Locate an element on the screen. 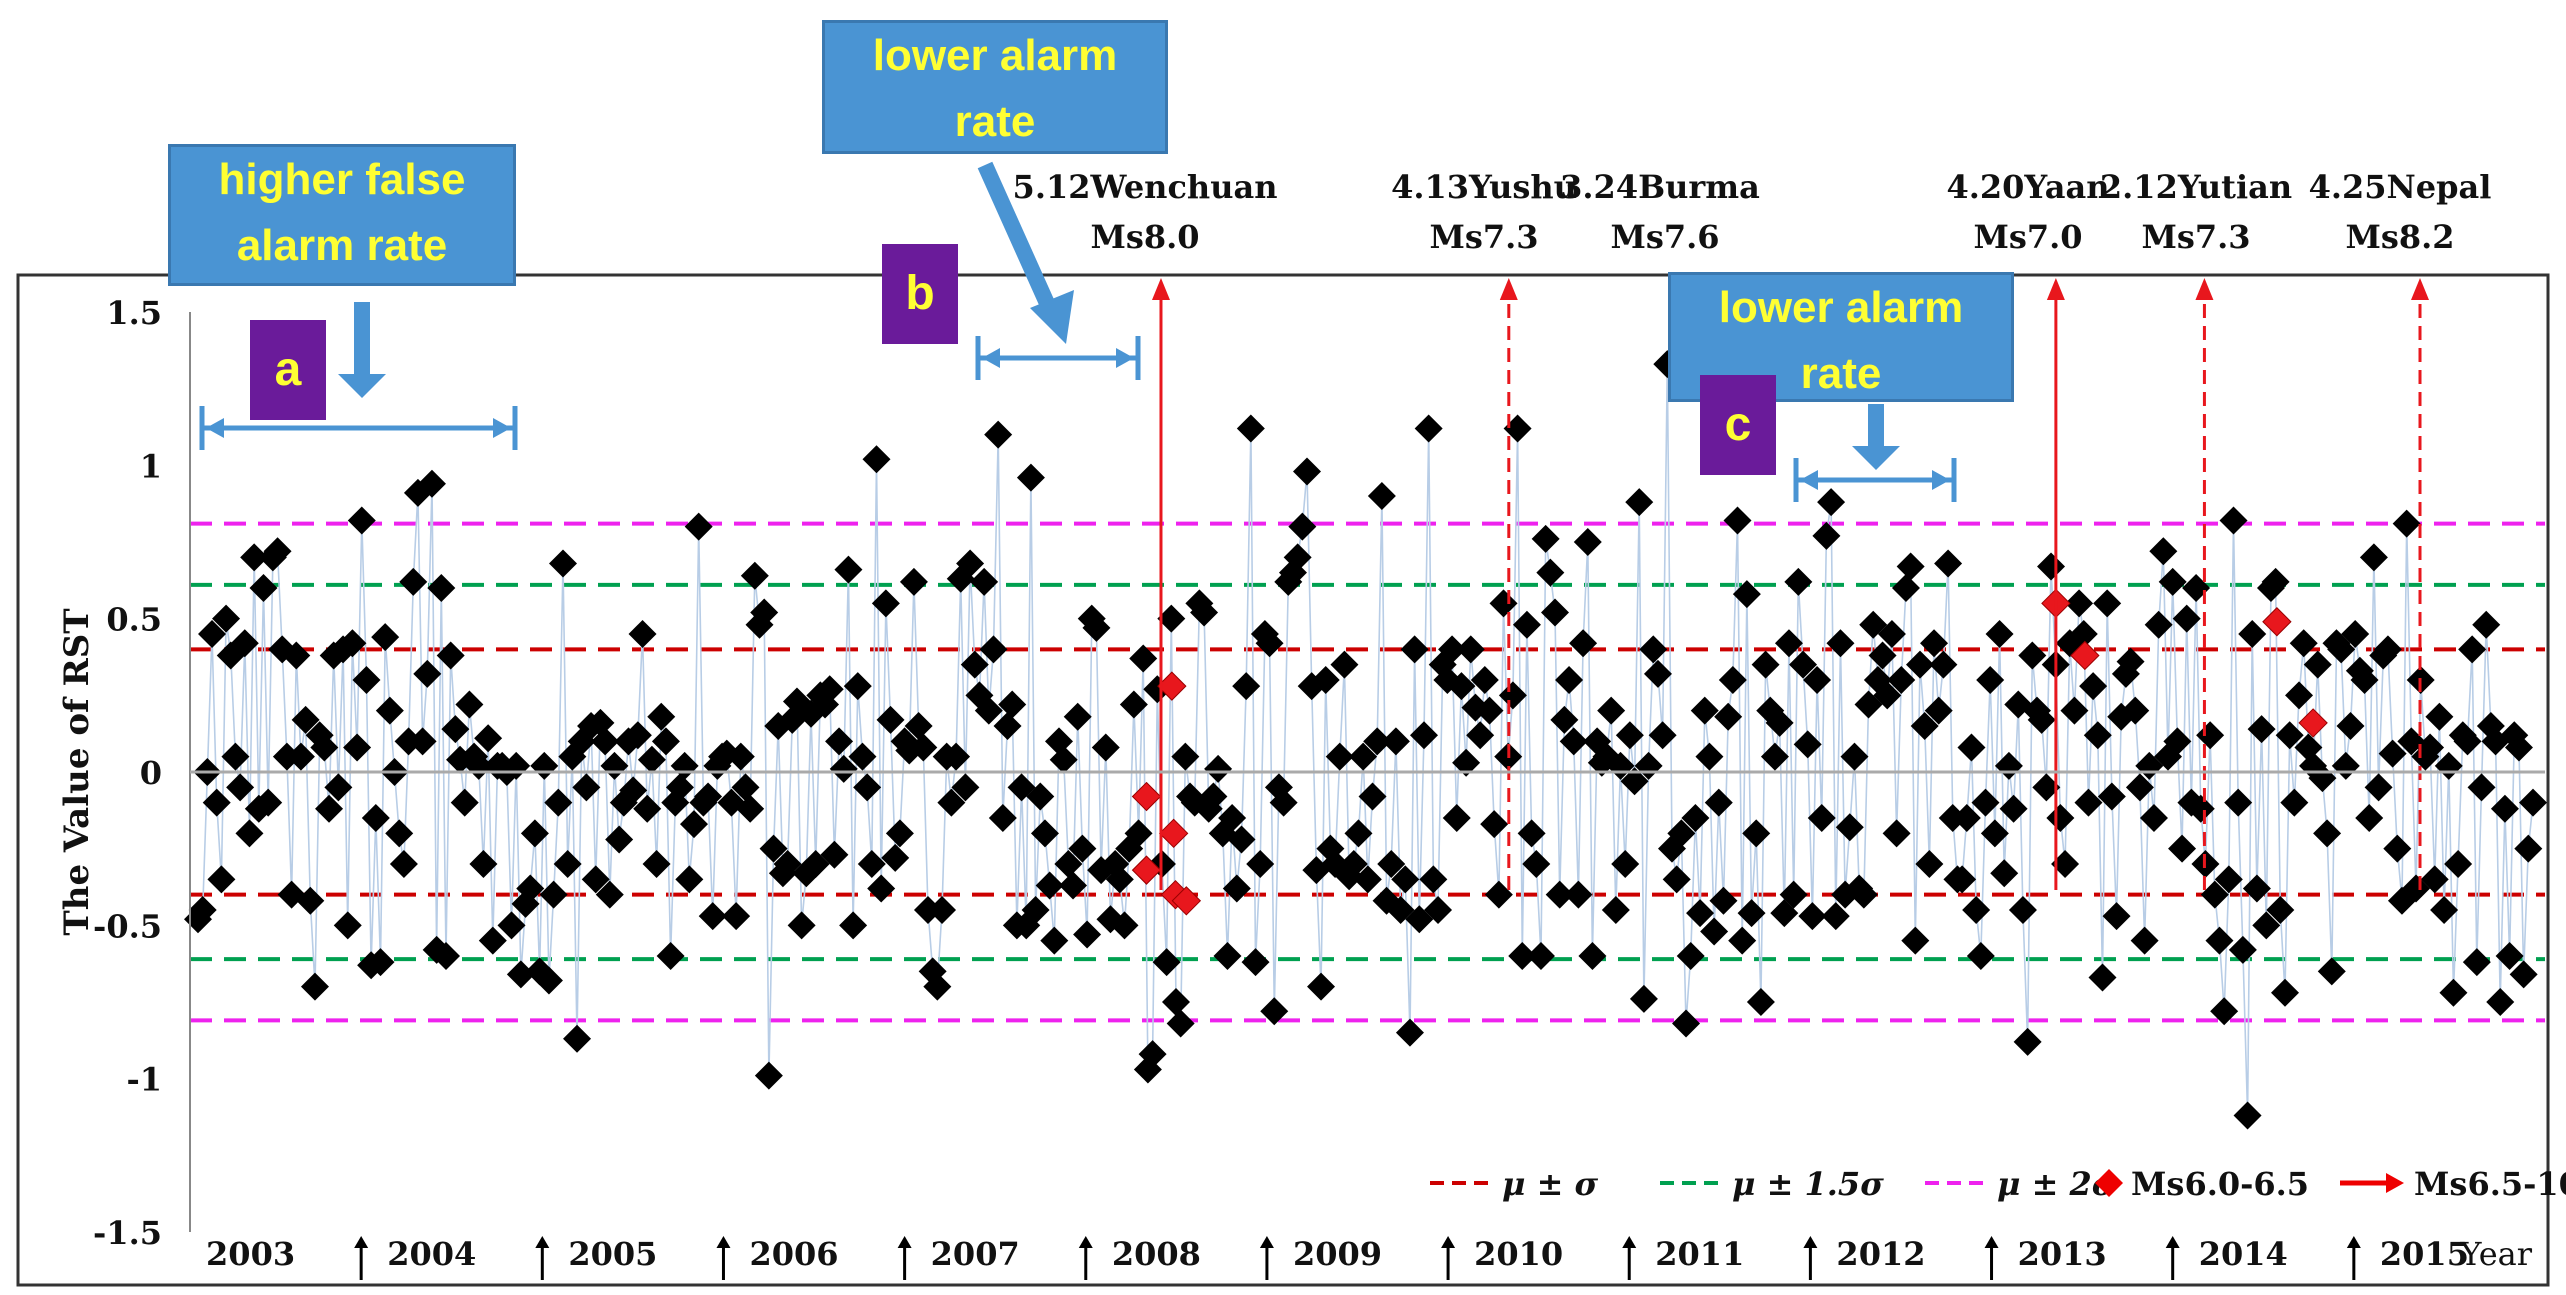 This screenshot has width=2566, height=1295. legend-label: Ms6.0-6.5 is located at coordinates (2220, 1184).